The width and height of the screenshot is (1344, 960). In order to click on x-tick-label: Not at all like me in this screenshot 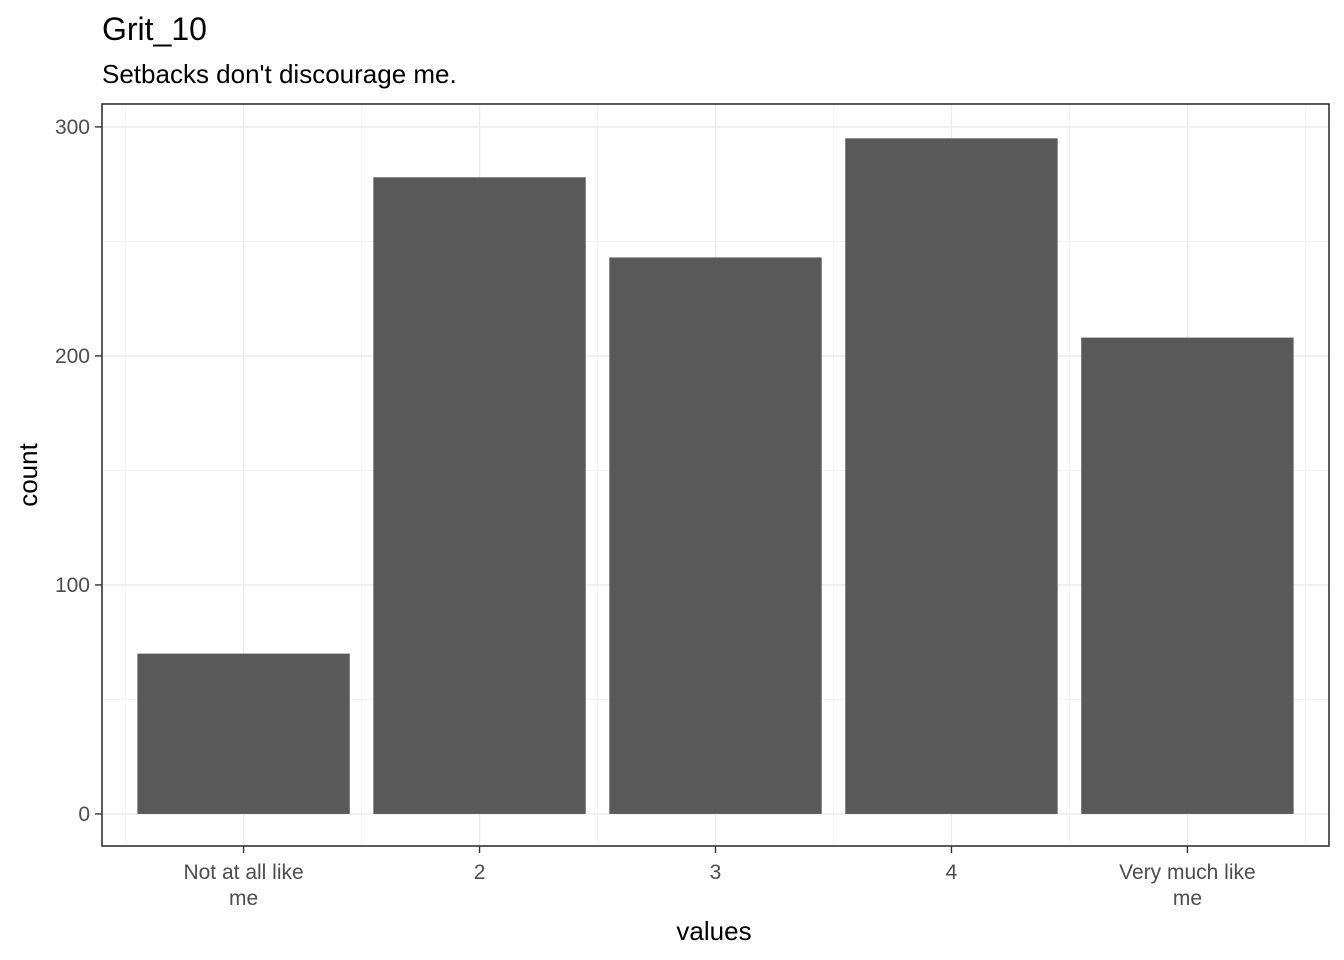, I will do `click(243, 885)`.